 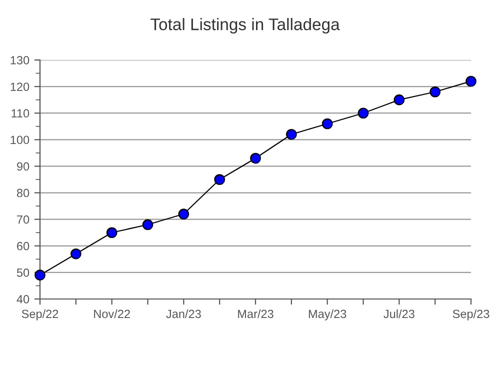 I want to click on x-tick-label: Sep/22, so click(x=40, y=314).